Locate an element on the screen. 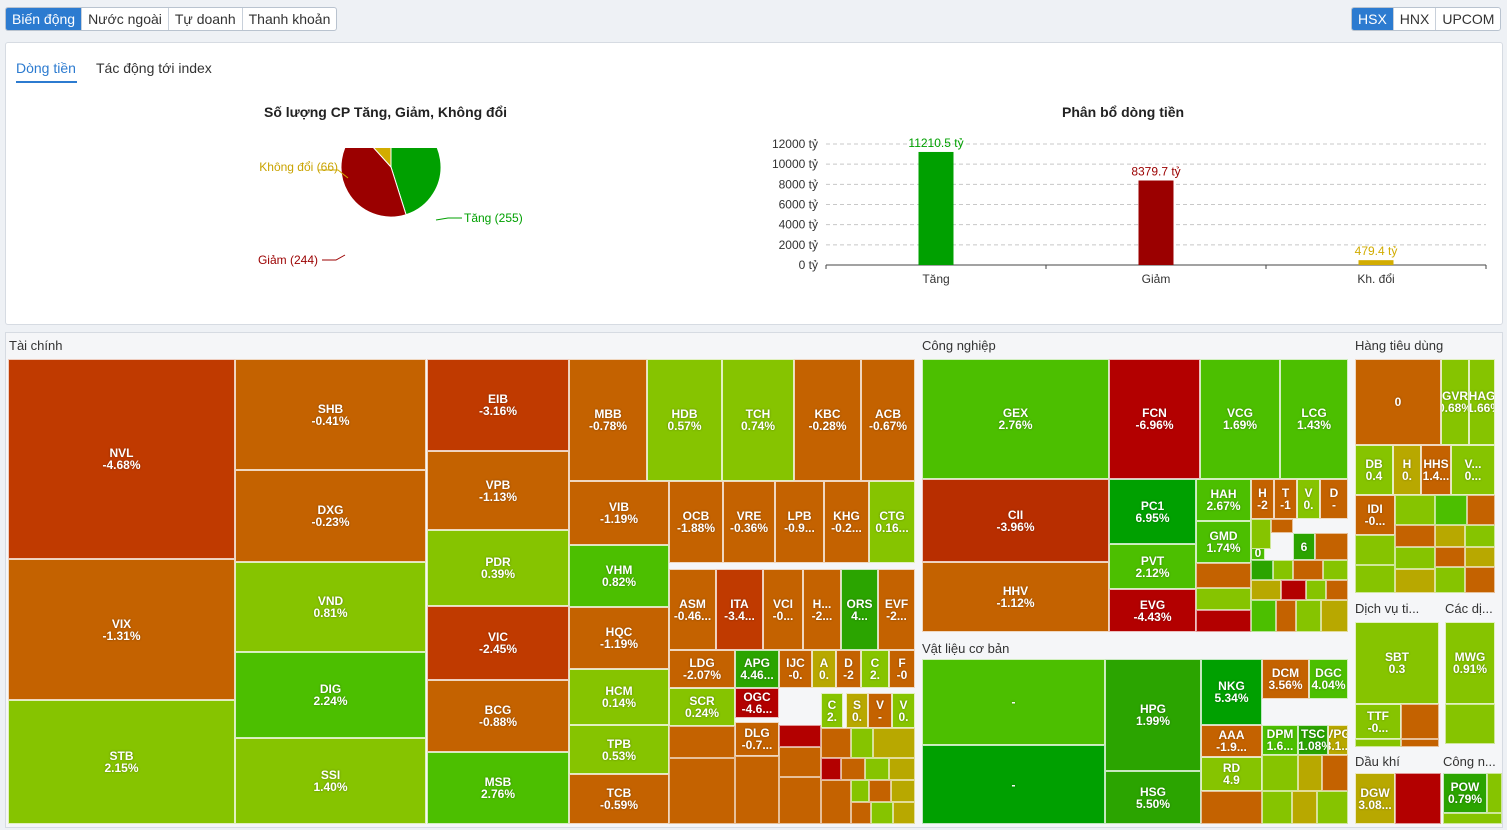 The image size is (1507, 830). stock-tile: NVL -4.68% is located at coordinates (121, 459).